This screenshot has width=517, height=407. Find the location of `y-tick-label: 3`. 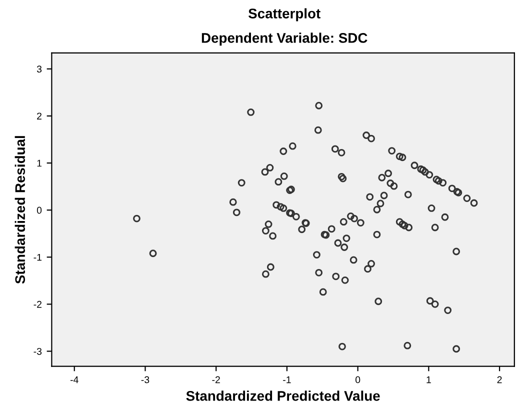

y-tick-label: 3 is located at coordinates (39, 69).